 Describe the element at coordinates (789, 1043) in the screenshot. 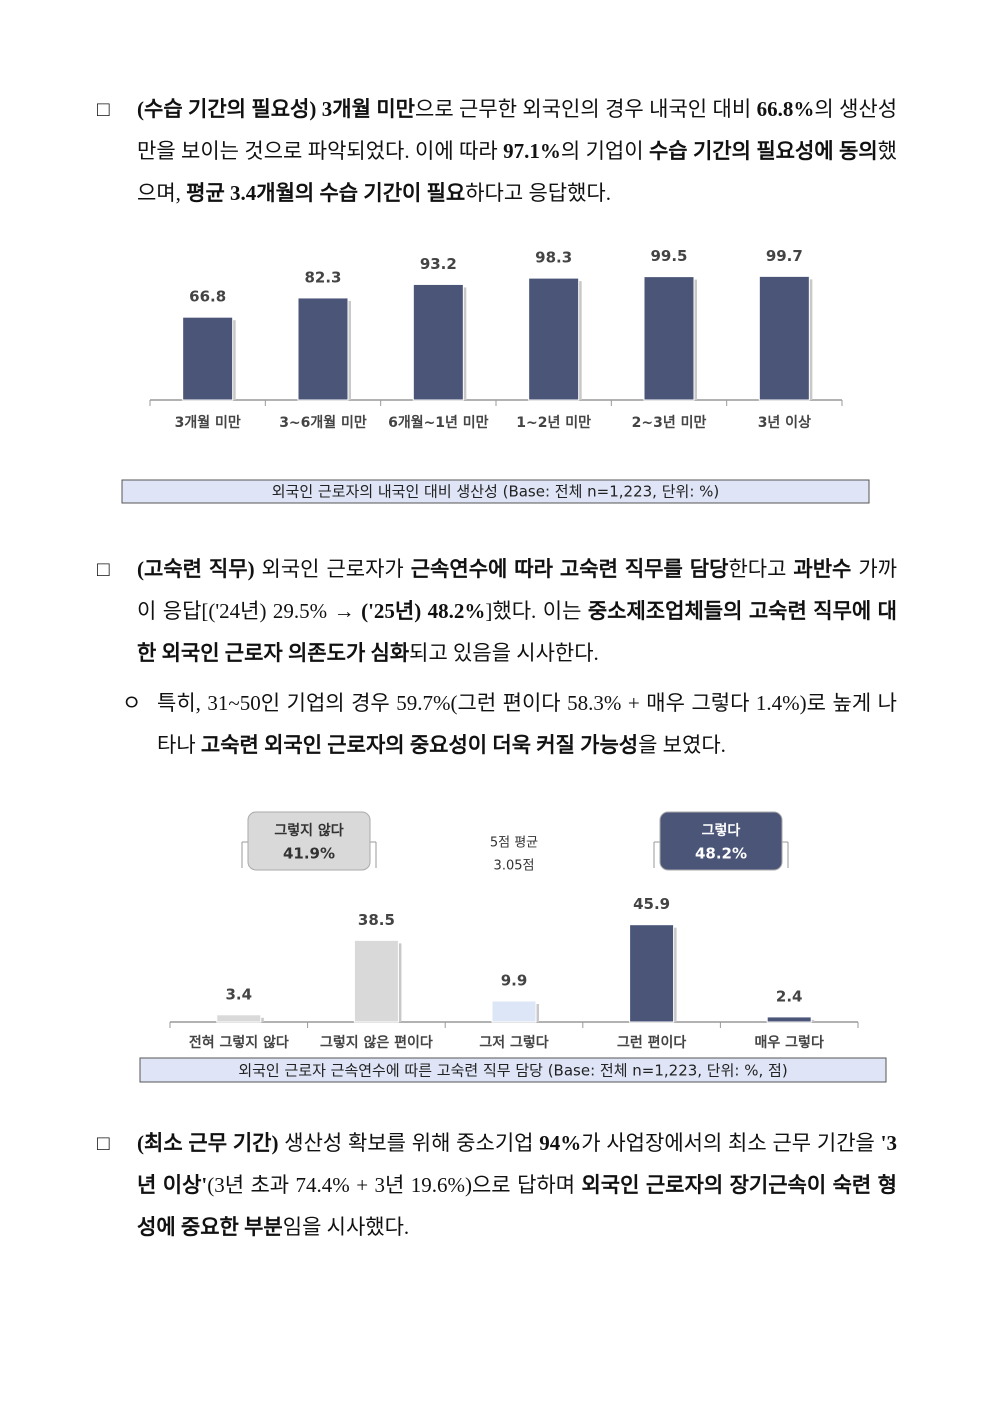

I see `x-tick-label: 매우 그렇다` at that location.